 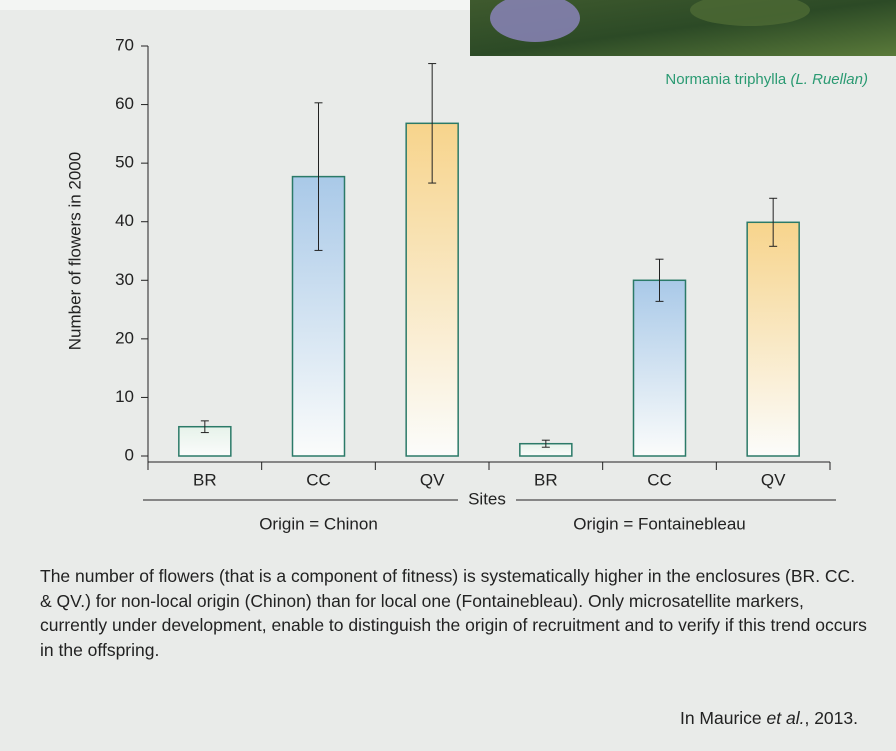 I want to click on group-label: Origin = Chinon, so click(x=318, y=523).